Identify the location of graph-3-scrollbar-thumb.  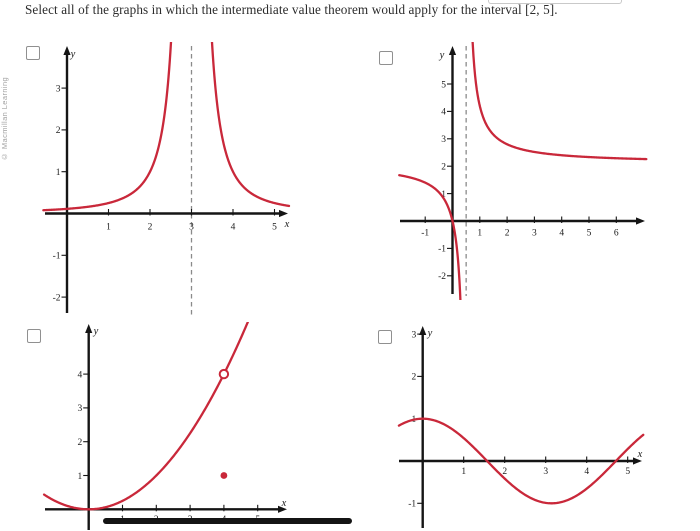
(227, 521).